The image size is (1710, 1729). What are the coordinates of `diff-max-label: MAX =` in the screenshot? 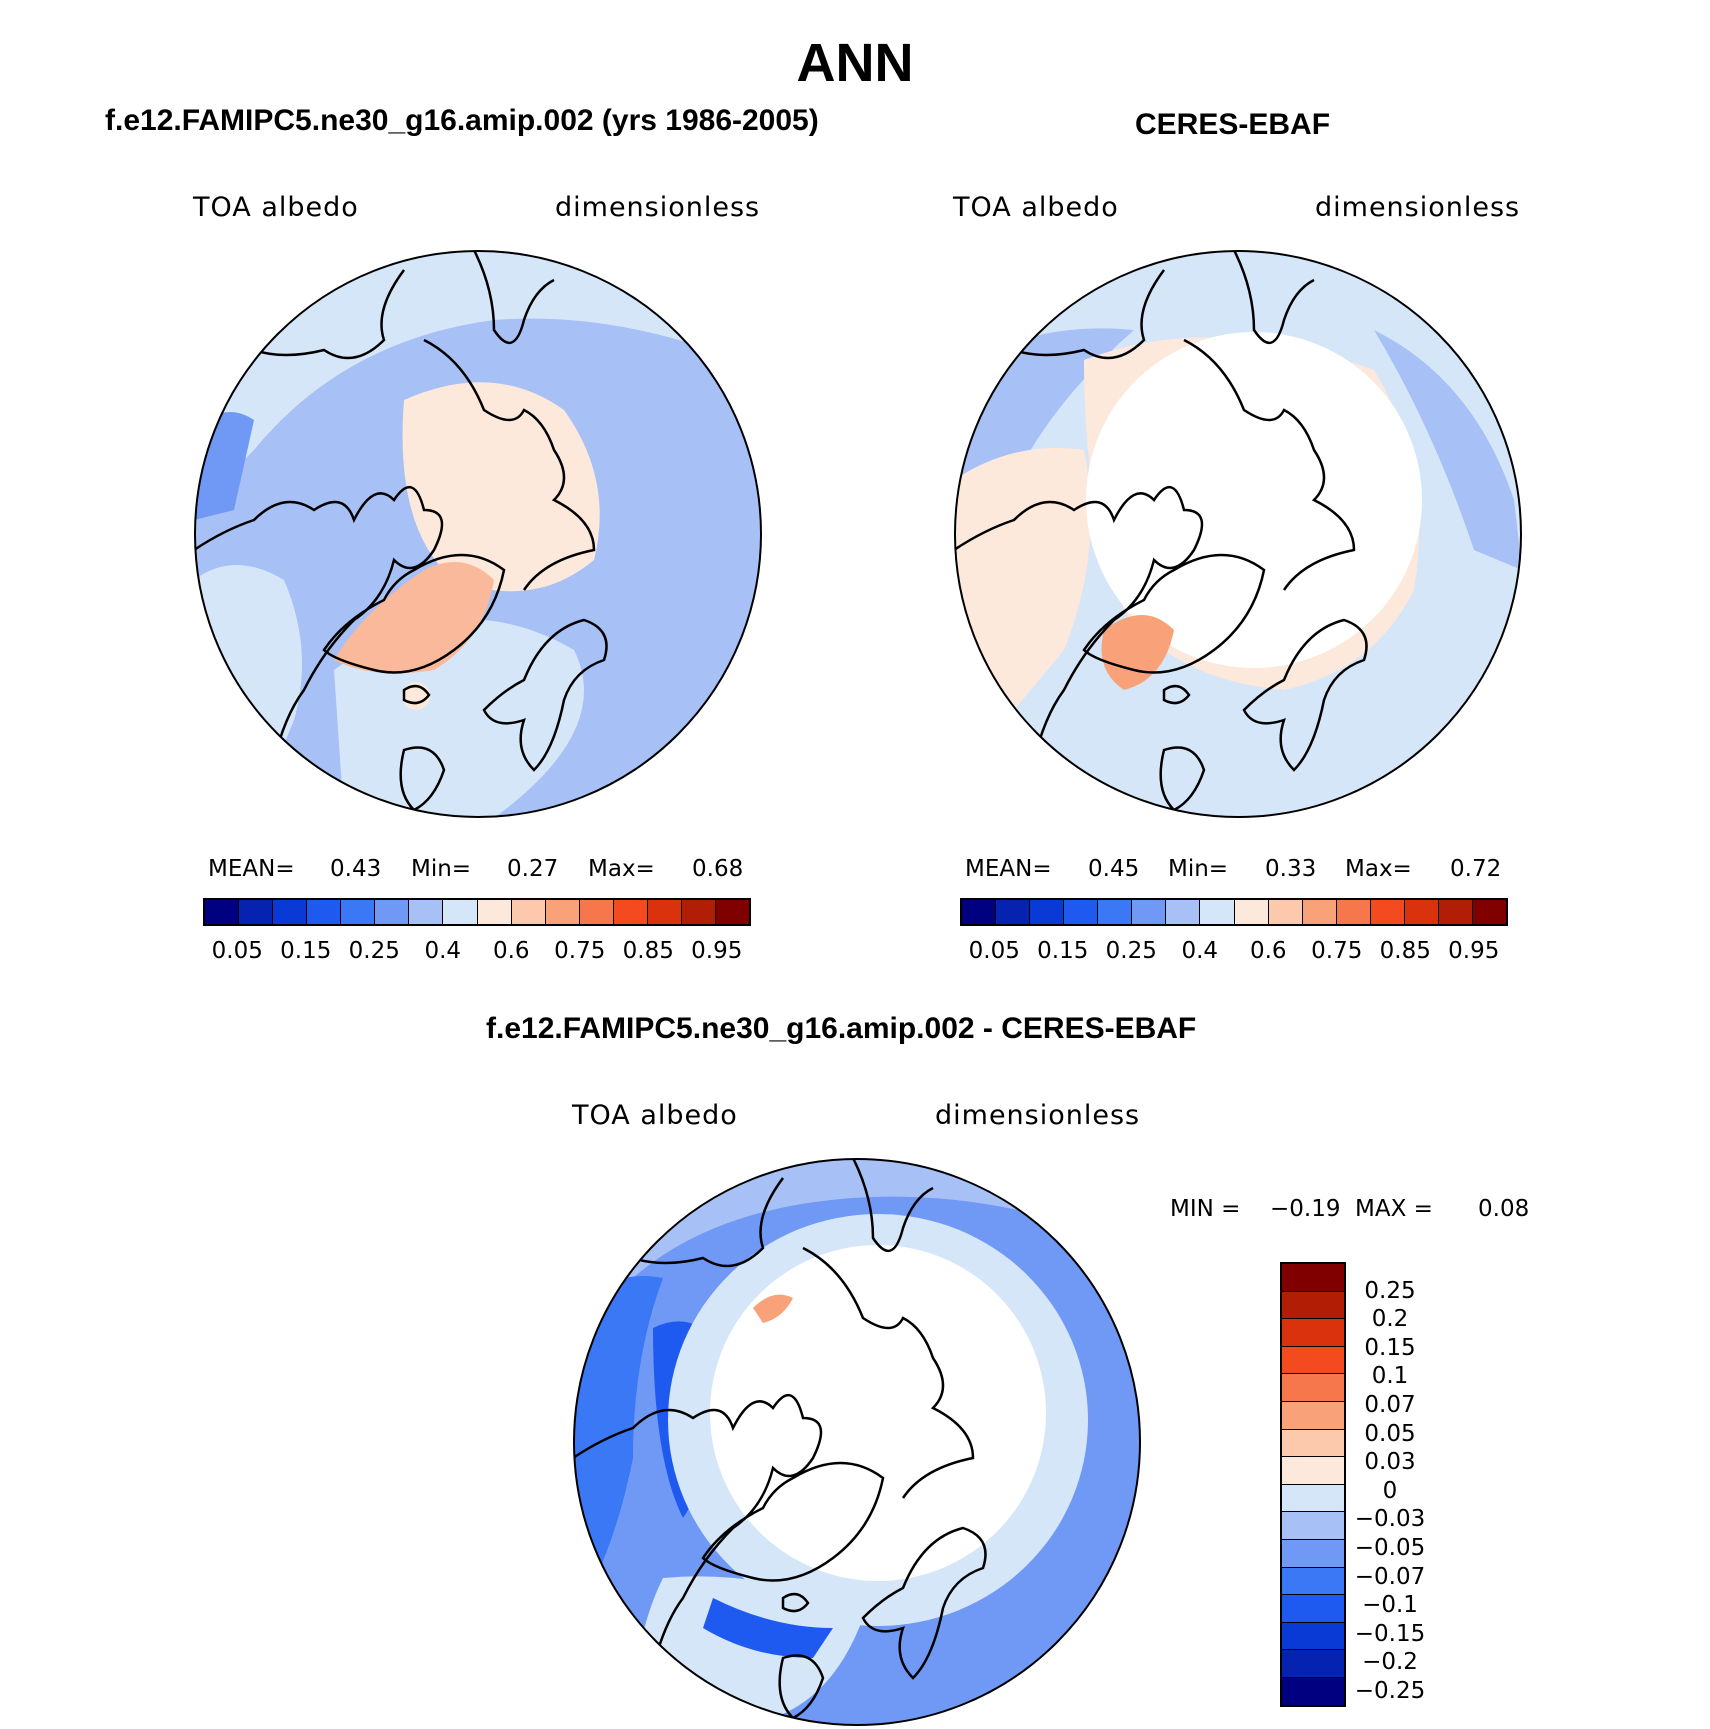 It's located at (1394, 1209).